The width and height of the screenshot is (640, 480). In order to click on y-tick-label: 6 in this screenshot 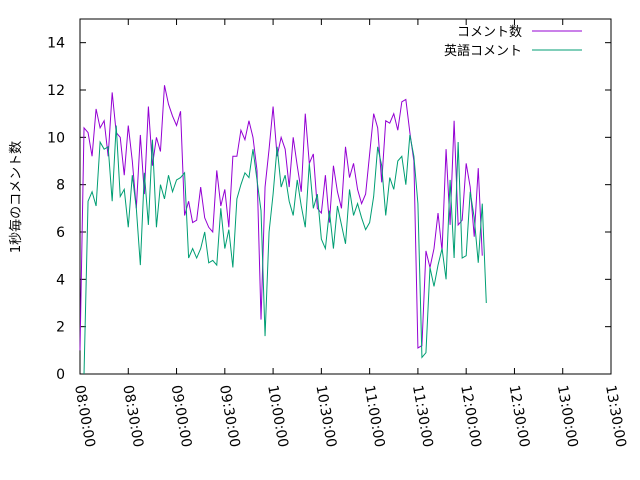, I will do `click(60, 233)`.